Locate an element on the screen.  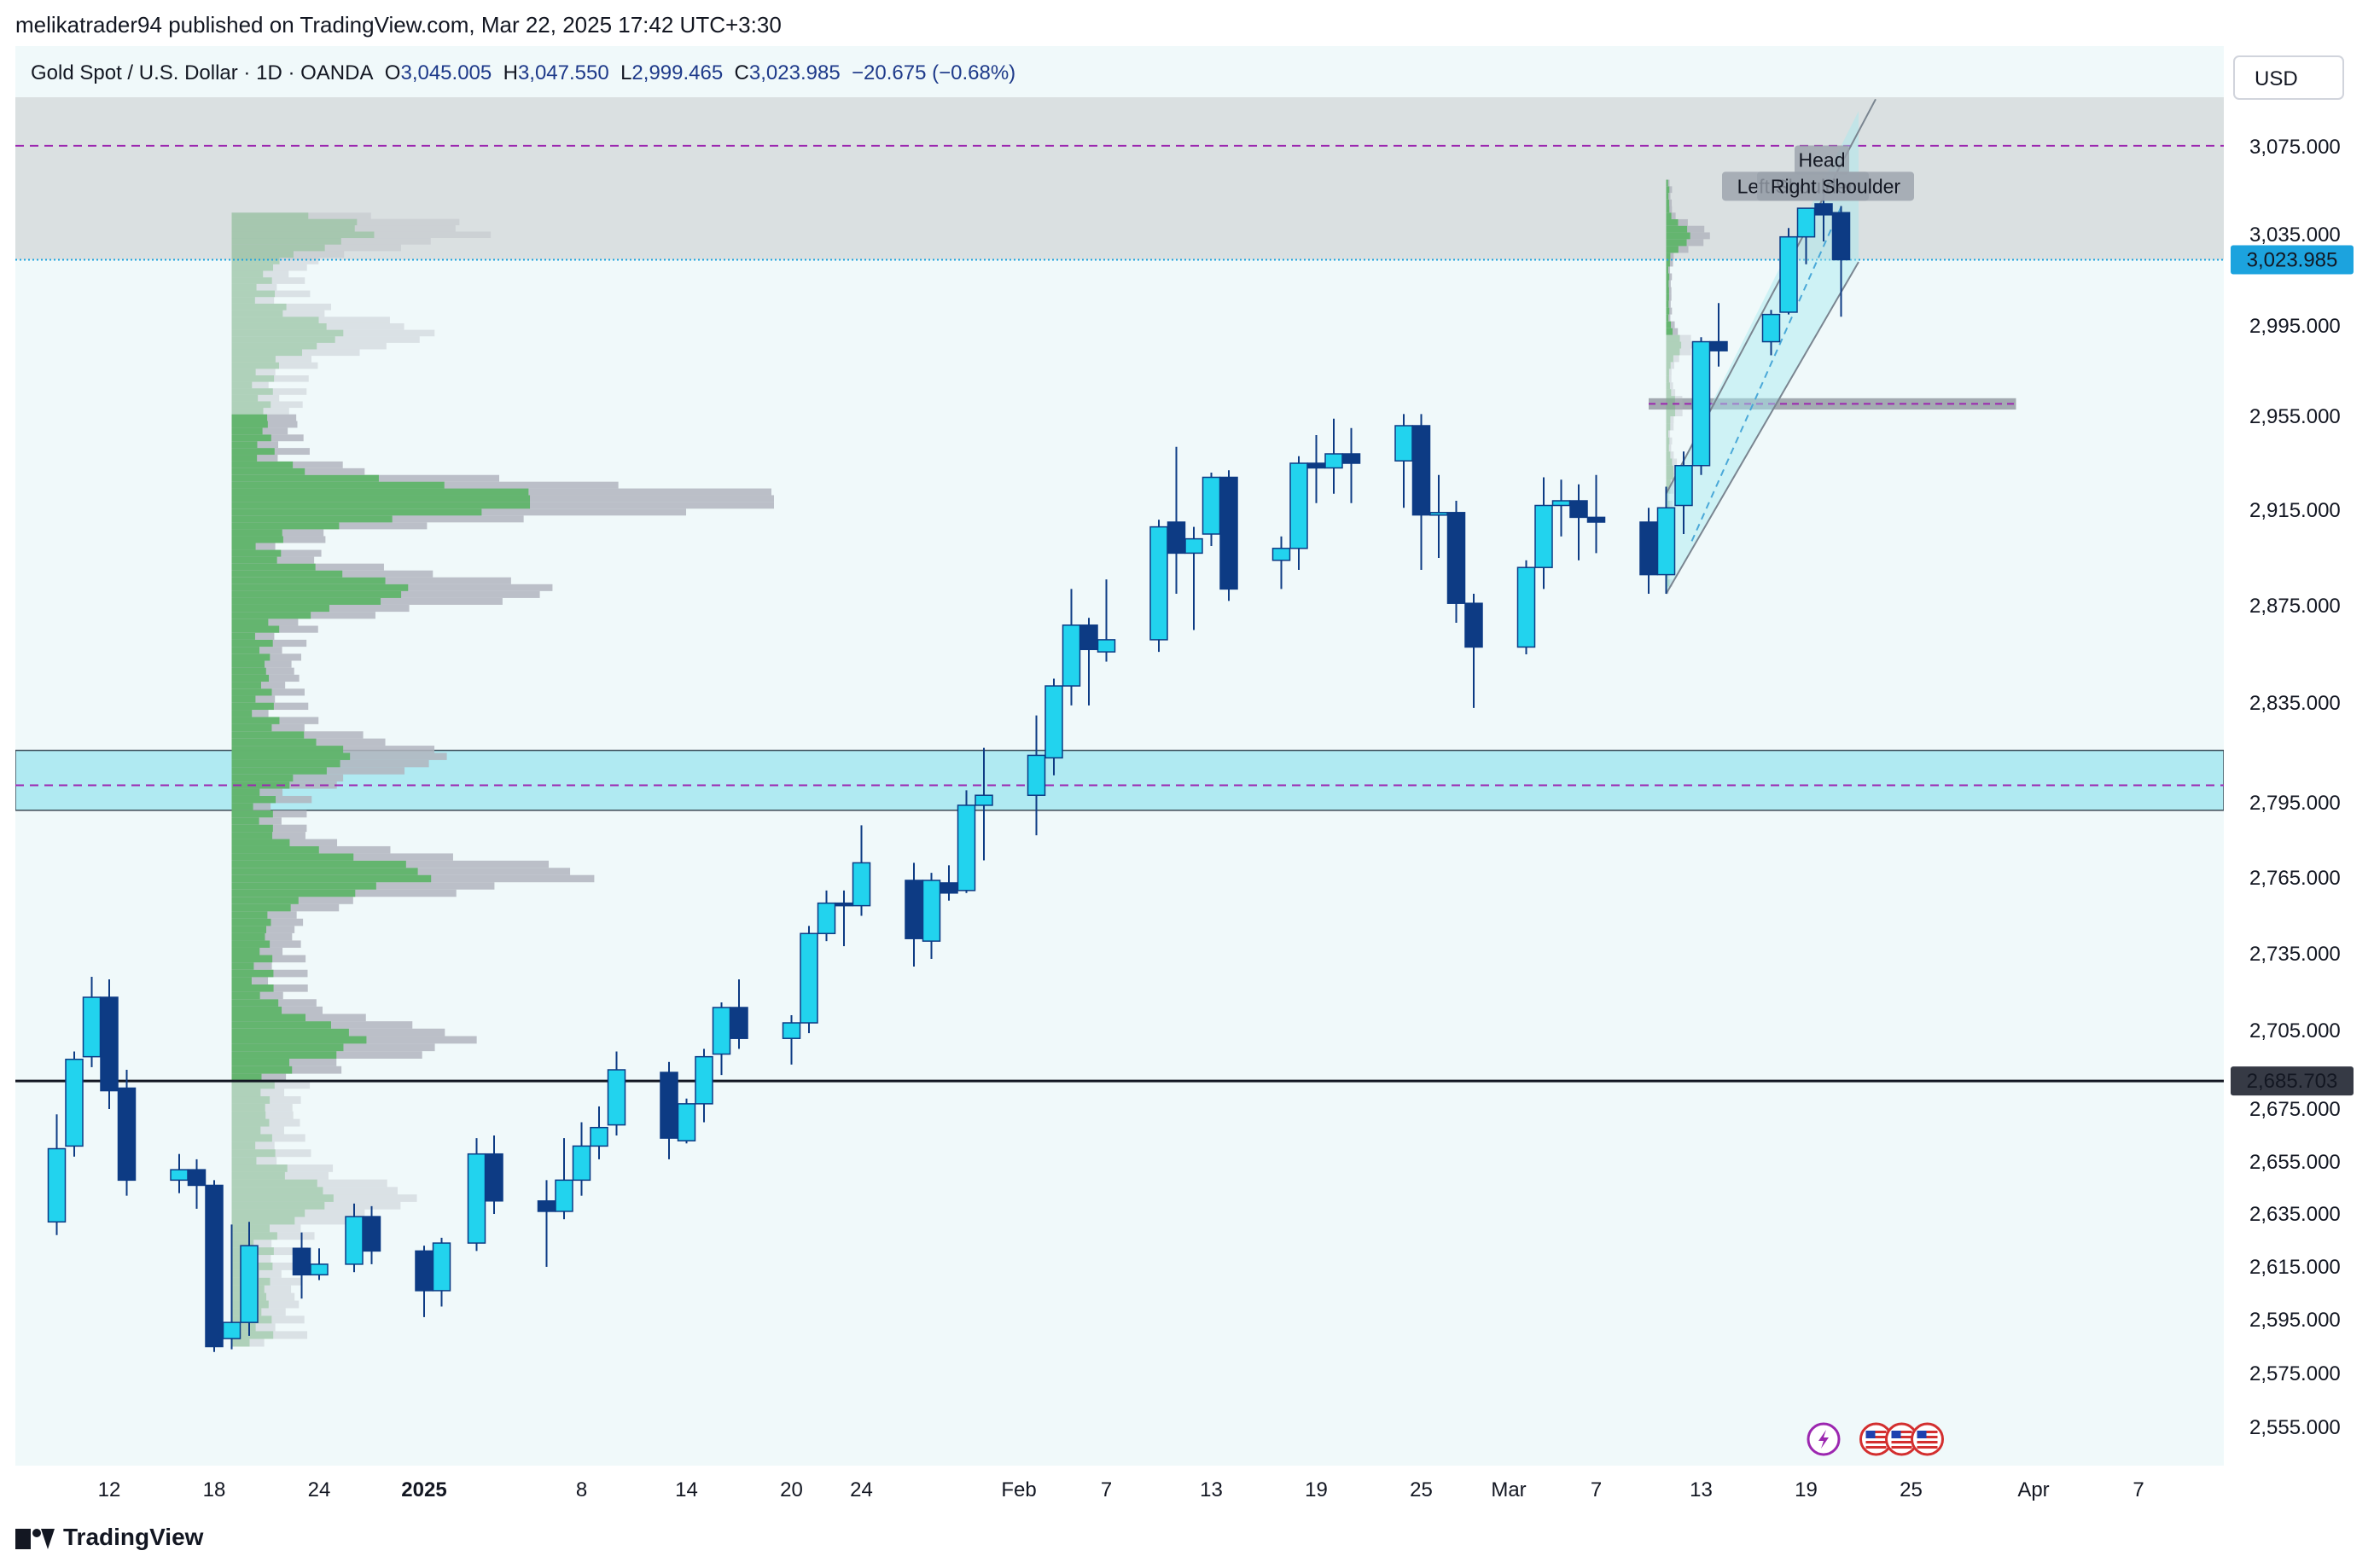
currency-button is located at coordinates (2288, 77).